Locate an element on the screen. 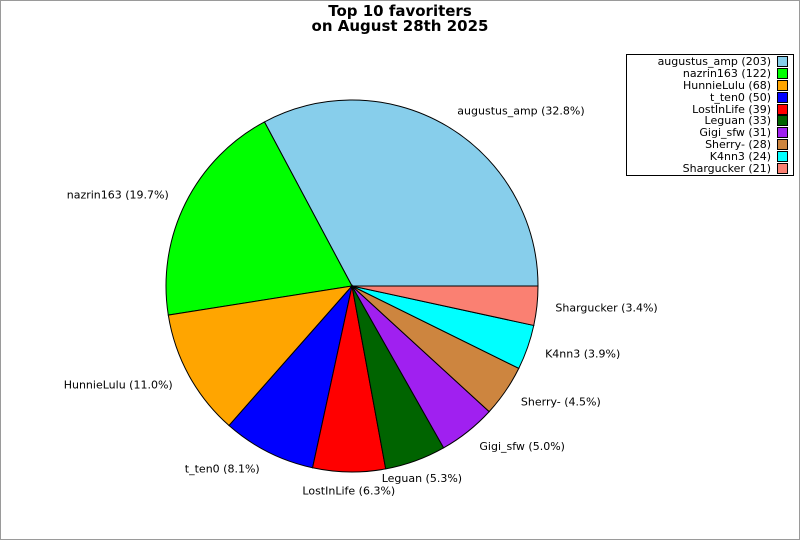  legend-row-t_ten0: t_ten0 (50) is located at coordinates (710, 97).